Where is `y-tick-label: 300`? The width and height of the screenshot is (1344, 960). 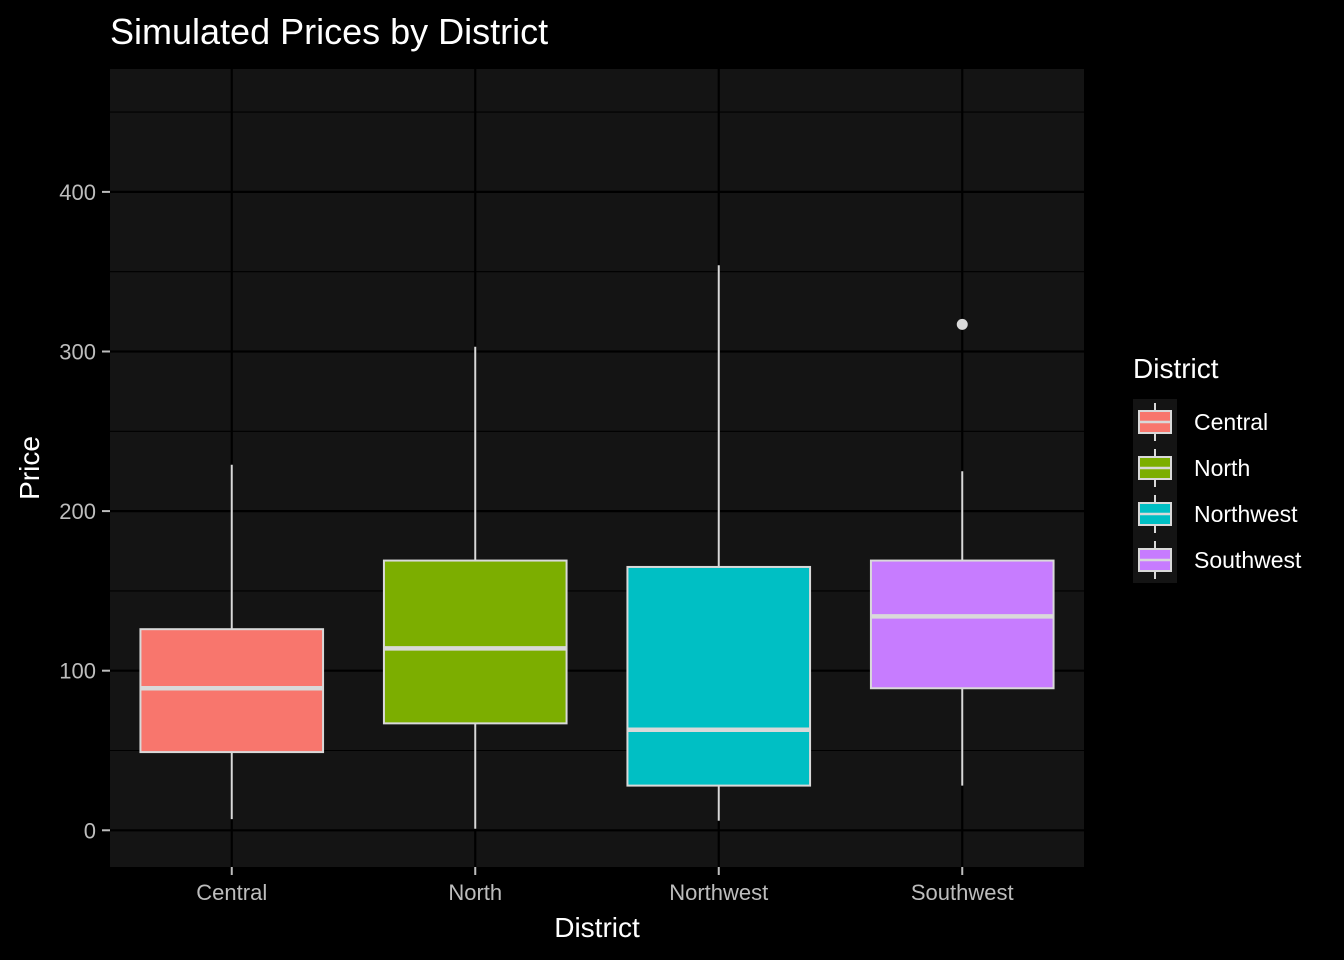 y-tick-label: 300 is located at coordinates (77, 351).